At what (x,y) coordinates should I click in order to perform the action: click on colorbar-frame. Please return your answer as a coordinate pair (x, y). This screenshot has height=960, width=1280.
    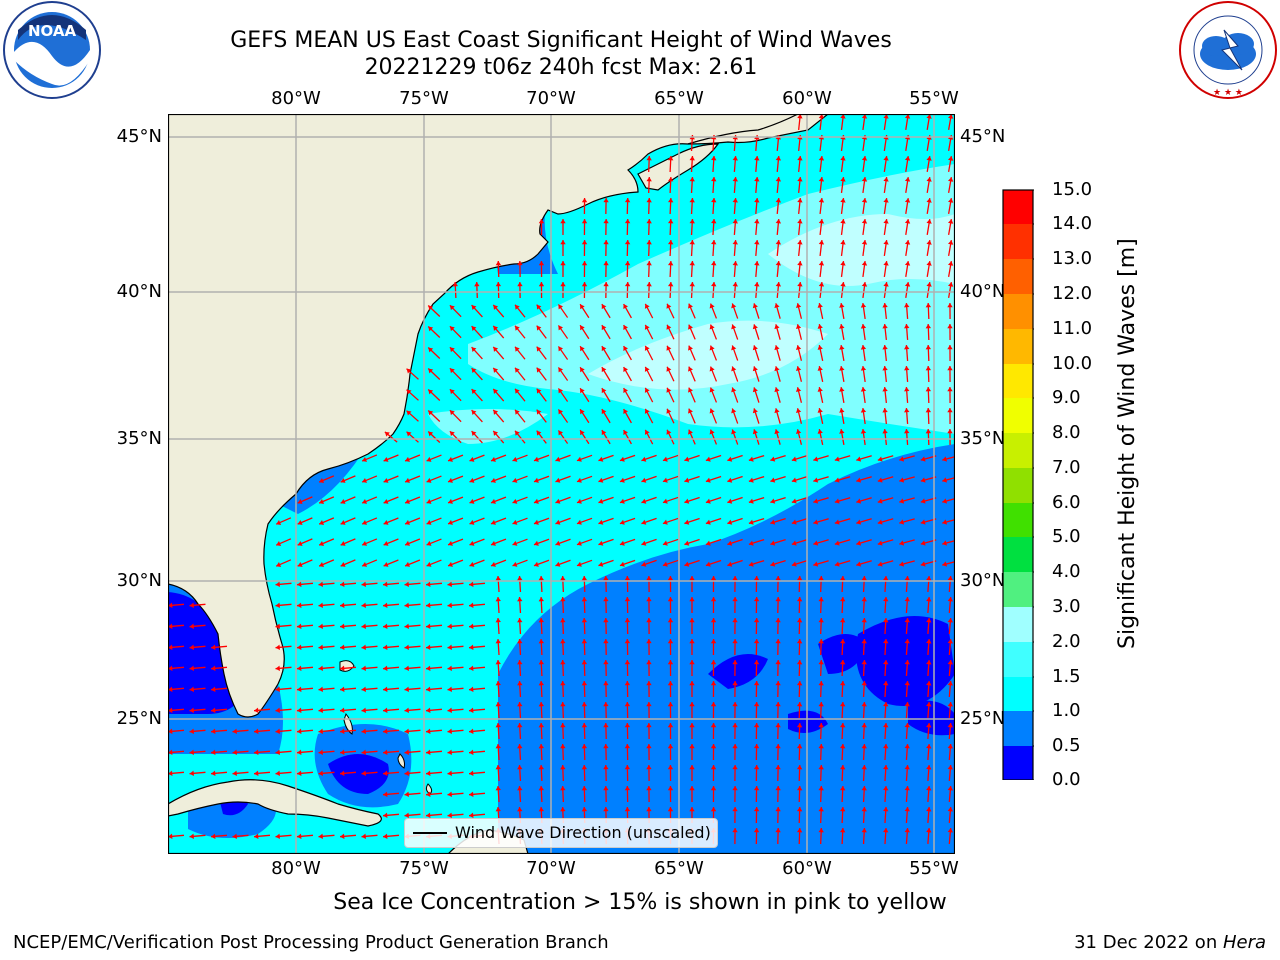
    Looking at the image, I should click on (1018, 484).